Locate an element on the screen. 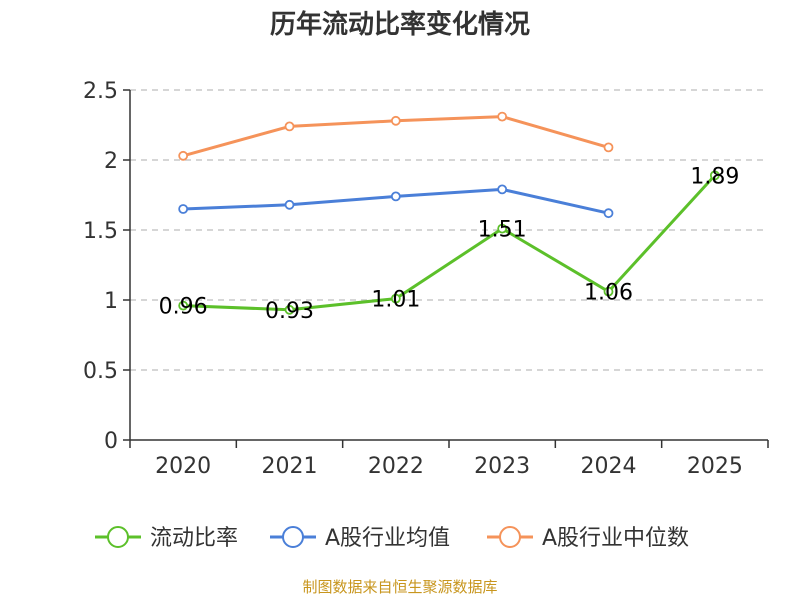 Image resolution: width=800 pixels, height=600 pixels. data-label: 0.96 is located at coordinates (183, 307).